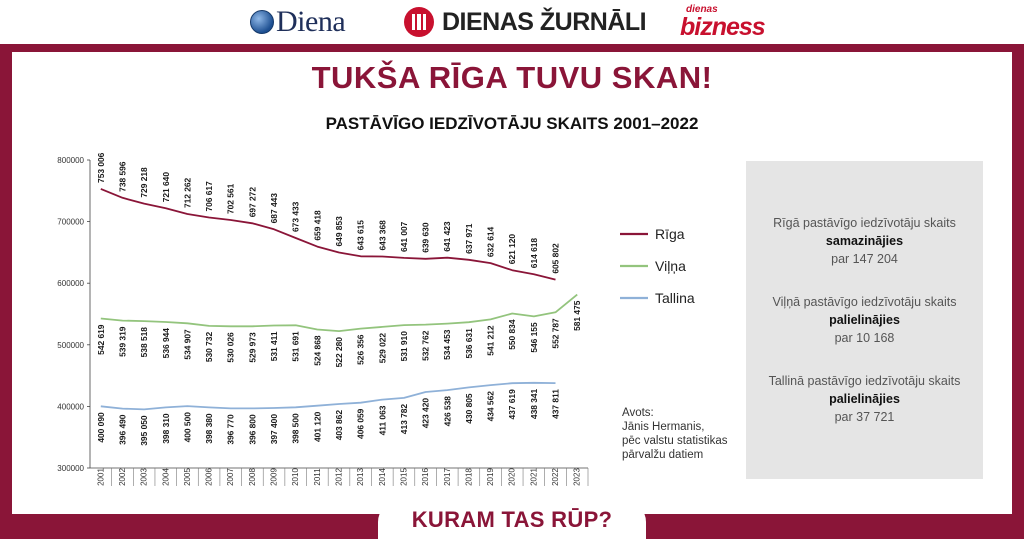  I want to click on x-tick-label: 2014, so click(382, 477).